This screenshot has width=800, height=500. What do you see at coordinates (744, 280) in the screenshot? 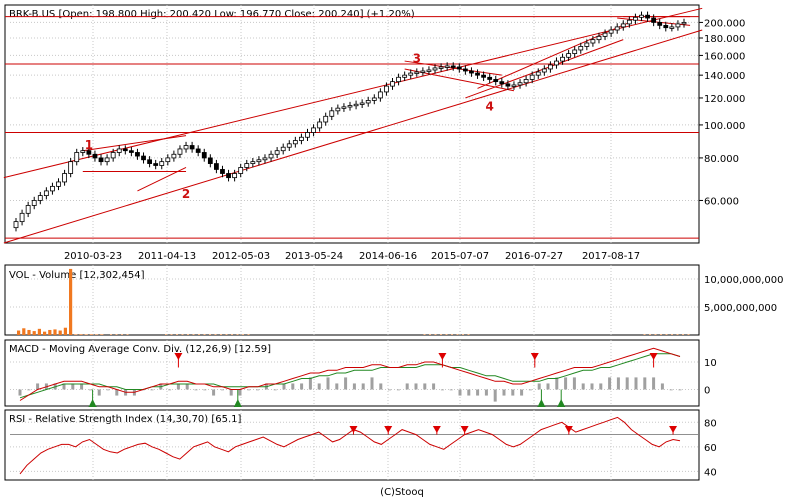
I see `volume-y-tick-label: 10,000,000,000` at bounding box center [744, 280].